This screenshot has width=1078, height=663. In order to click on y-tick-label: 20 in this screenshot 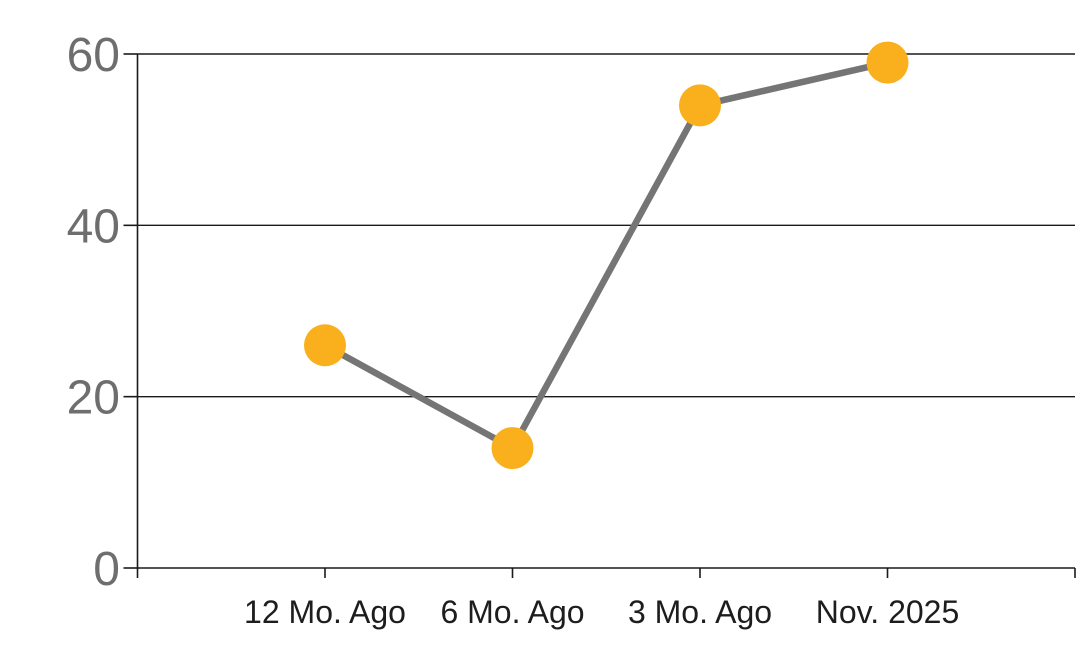, I will do `click(93, 398)`.